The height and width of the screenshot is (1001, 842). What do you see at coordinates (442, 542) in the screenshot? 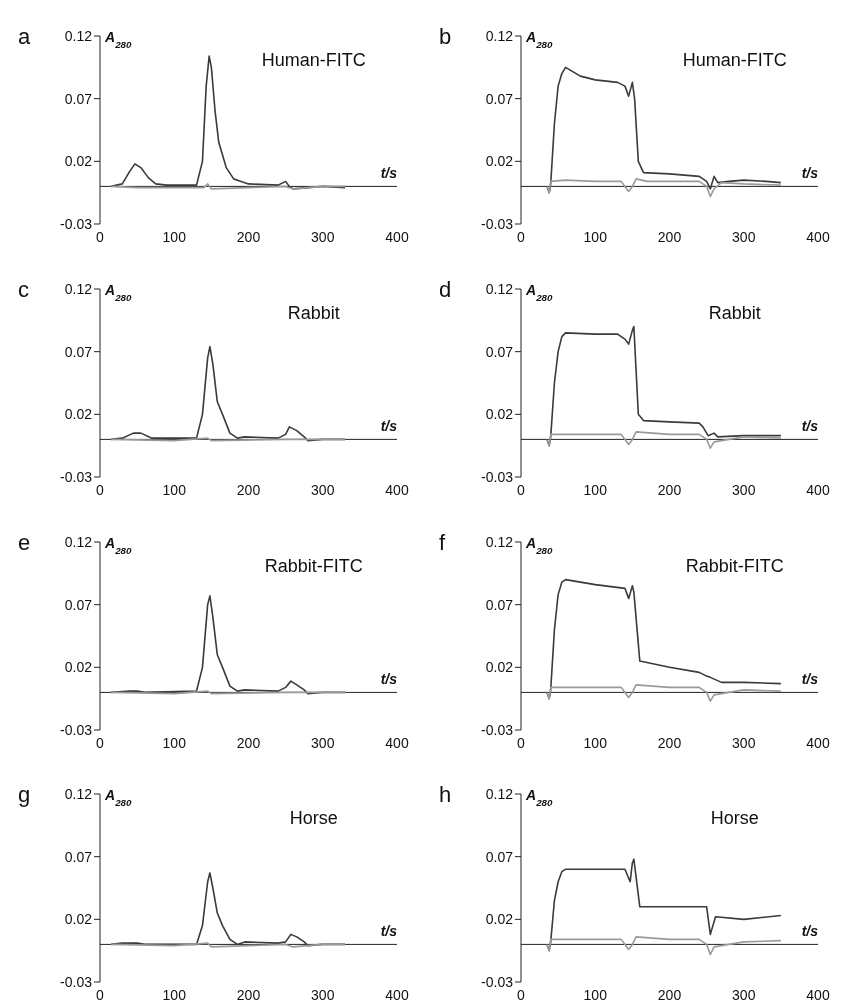
I see `text: f` at bounding box center [442, 542].